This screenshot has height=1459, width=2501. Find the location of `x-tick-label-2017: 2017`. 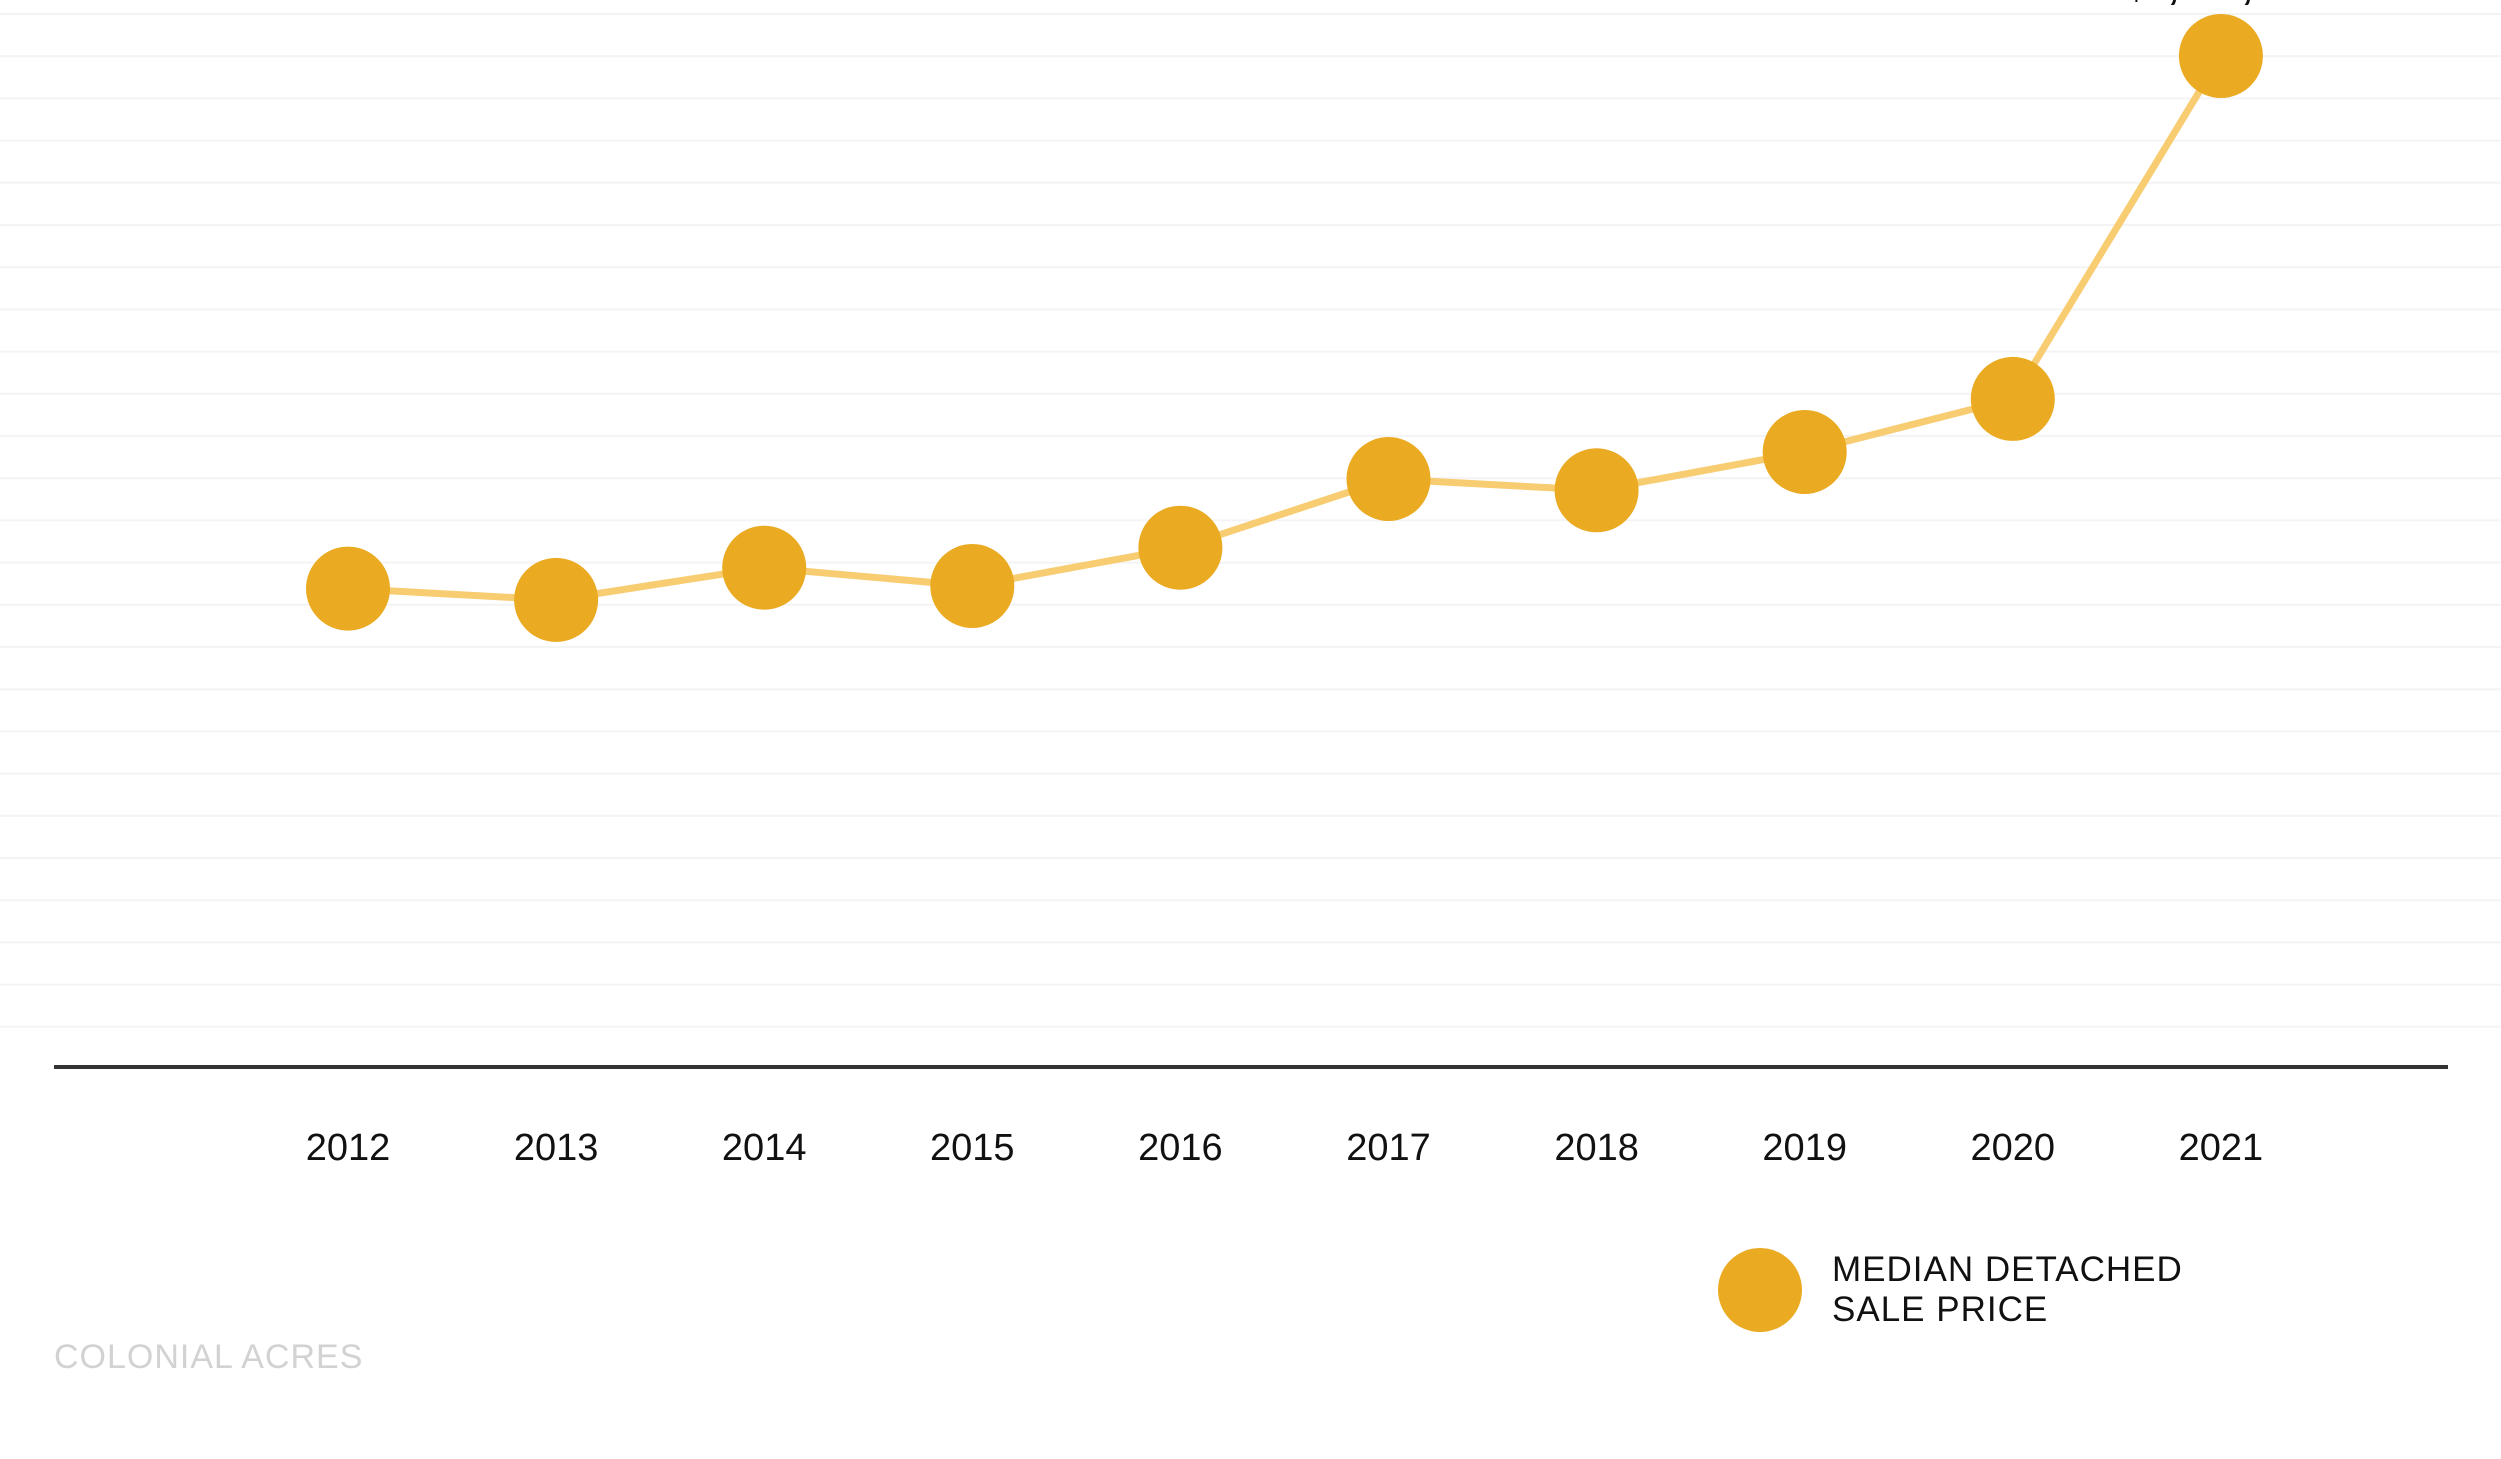

x-tick-label-2017: 2017 is located at coordinates (1388, 1148).